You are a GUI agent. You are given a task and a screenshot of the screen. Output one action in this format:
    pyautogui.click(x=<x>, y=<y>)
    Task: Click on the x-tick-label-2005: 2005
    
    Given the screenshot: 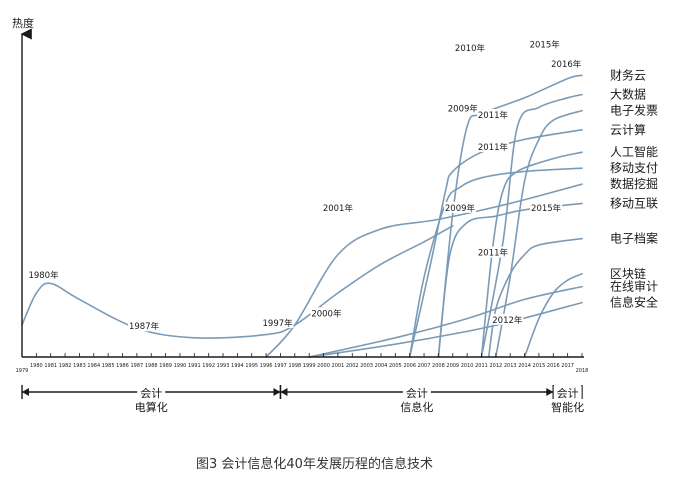 What is the action you would take?
    pyautogui.click(x=395, y=366)
    